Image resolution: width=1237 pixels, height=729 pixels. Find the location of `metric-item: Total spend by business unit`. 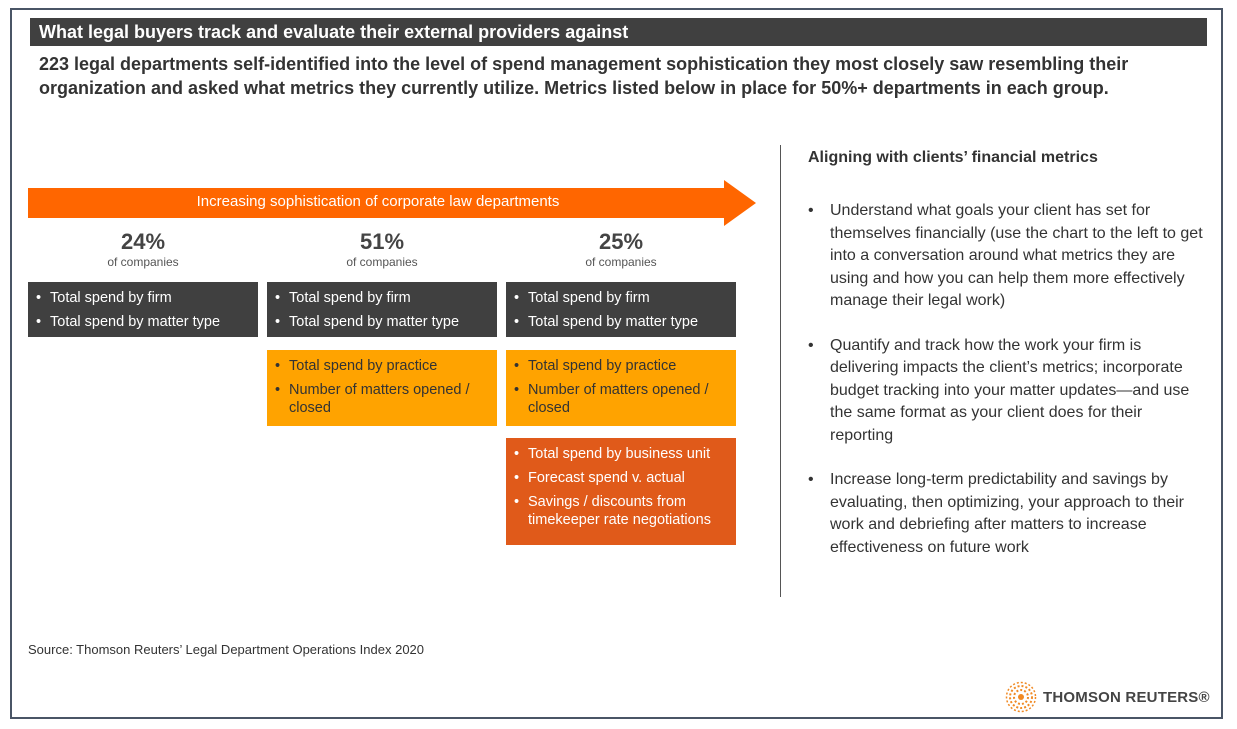

metric-item: Total spend by business unit is located at coordinates (621, 454).